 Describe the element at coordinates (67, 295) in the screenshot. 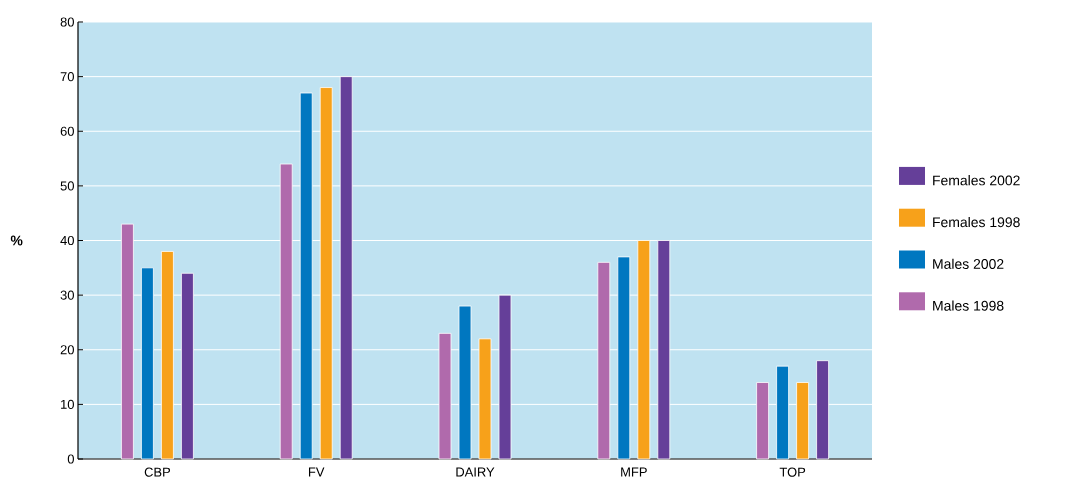

I see `y-tick-label: 30` at that location.